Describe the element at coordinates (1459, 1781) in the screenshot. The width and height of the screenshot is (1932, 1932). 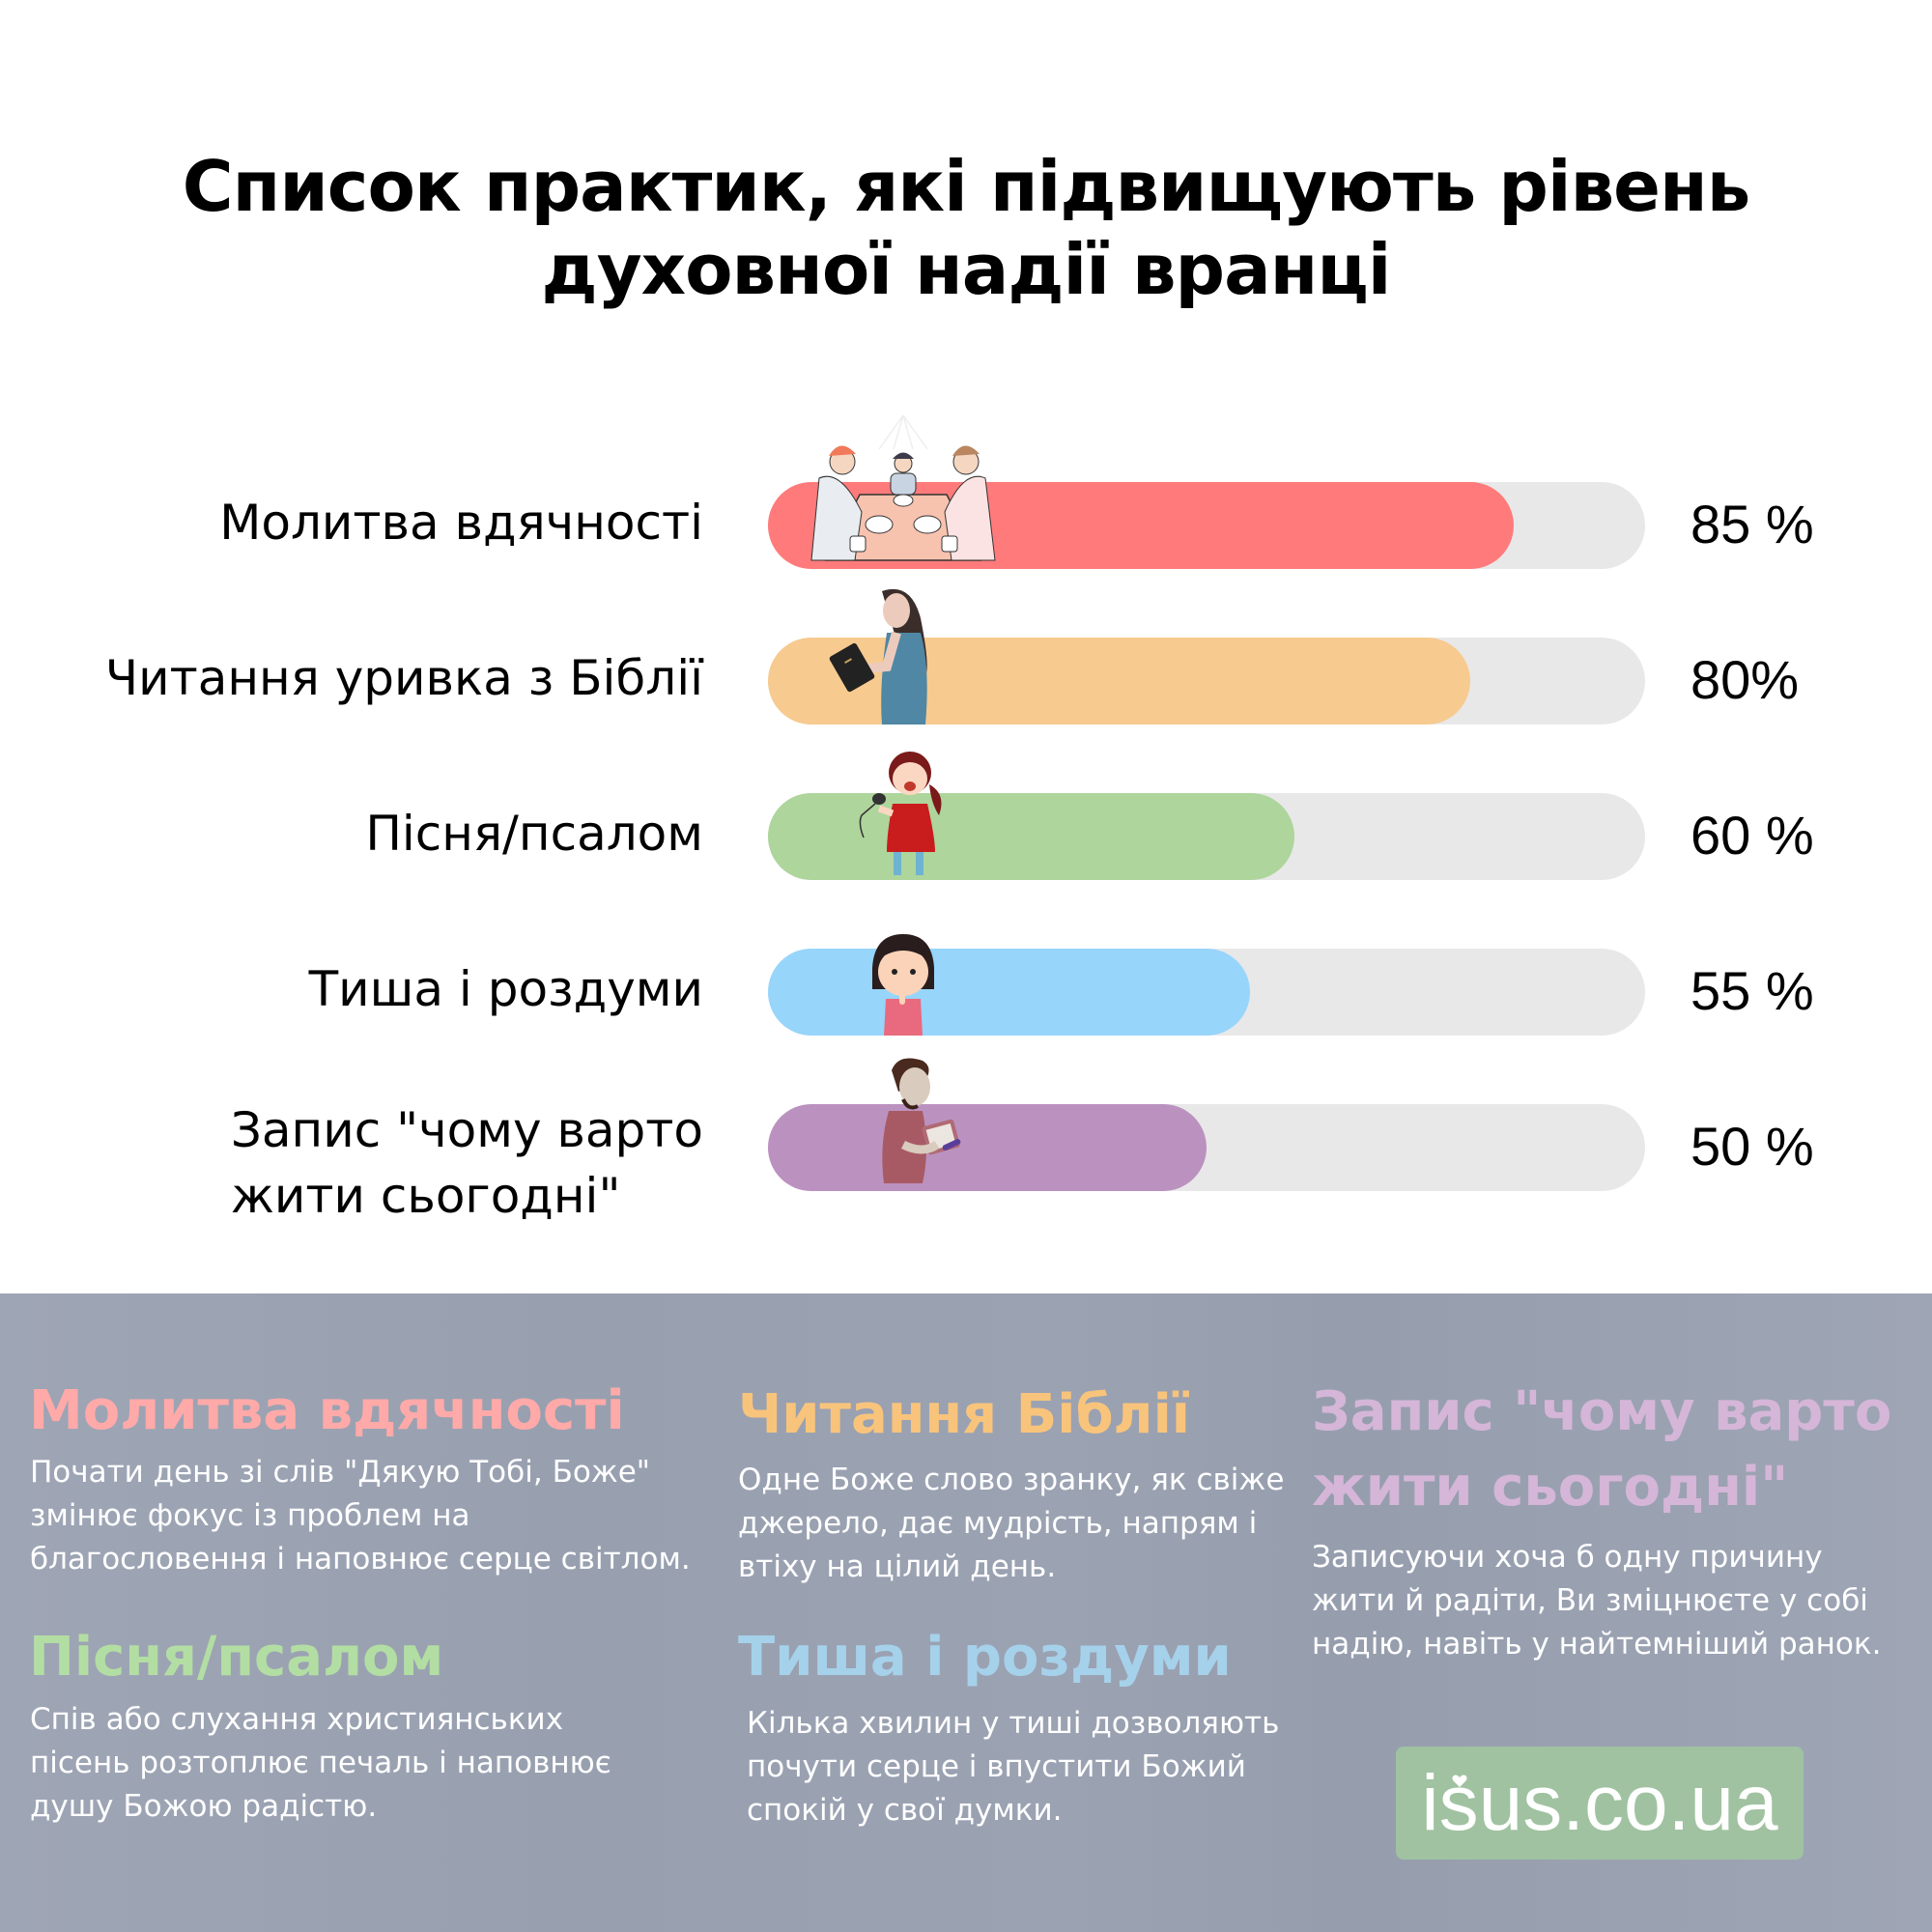
I see `heart-icon` at that location.